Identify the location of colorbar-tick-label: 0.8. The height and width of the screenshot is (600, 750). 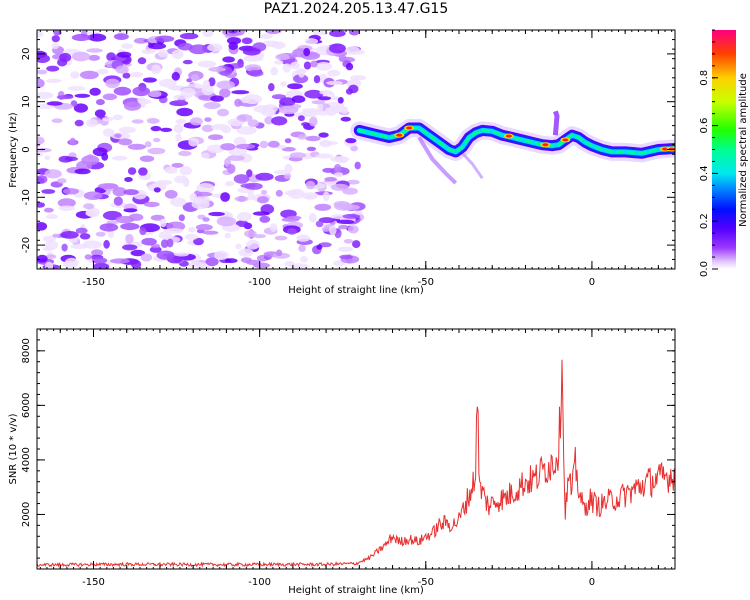
(704, 78).